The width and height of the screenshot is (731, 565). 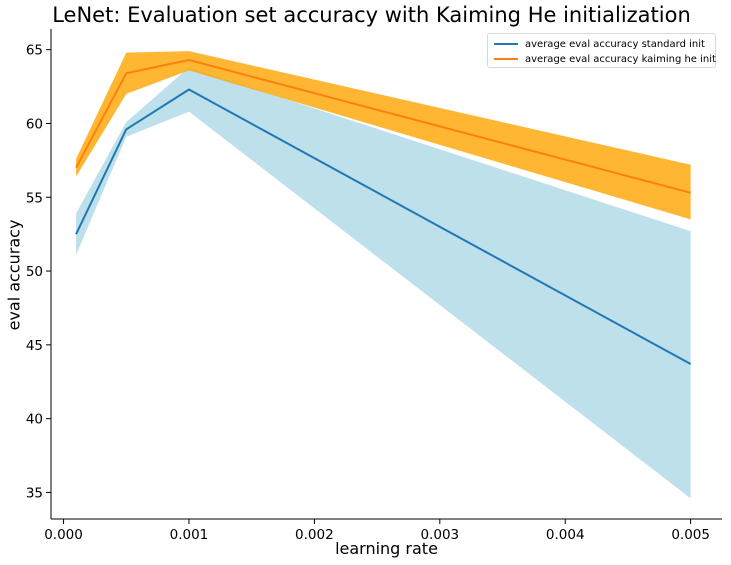 I want to click on legend-label-standard-init: average eval accuracy standard init, so click(x=615, y=44).